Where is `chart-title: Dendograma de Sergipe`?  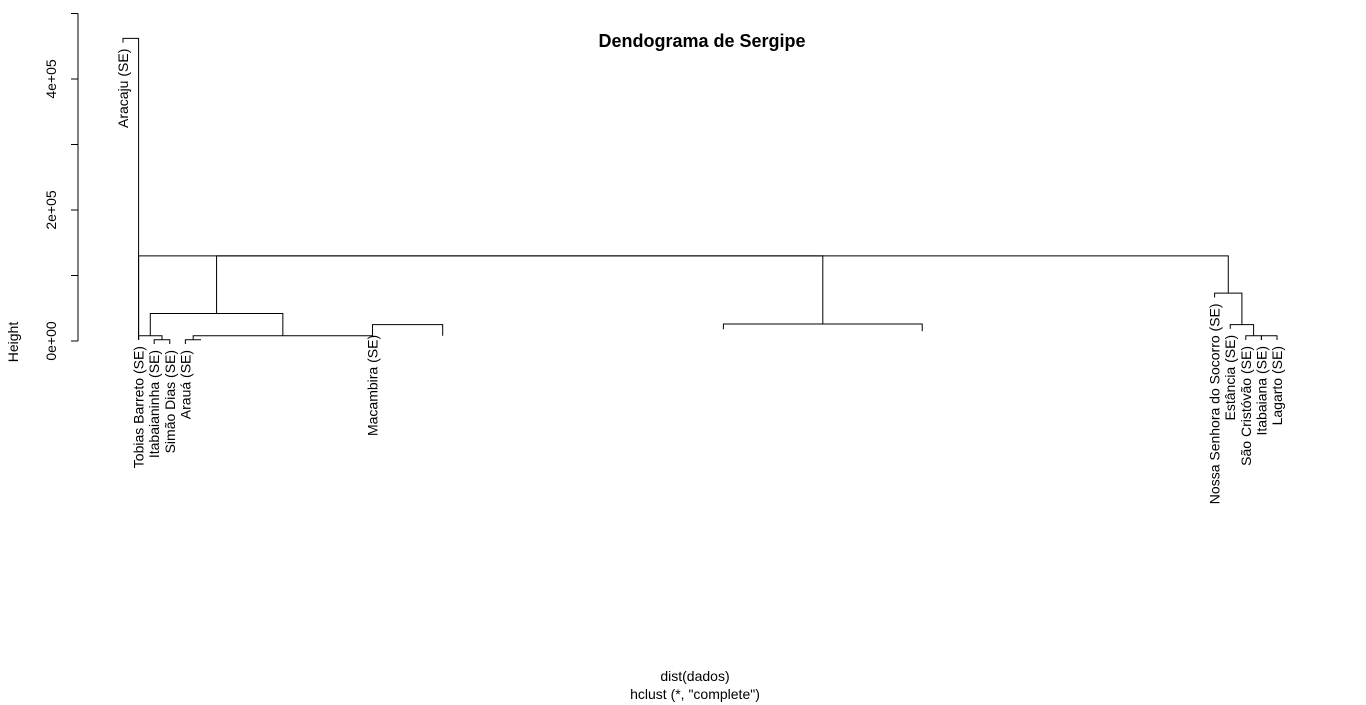
chart-title: Dendograma de Sergipe is located at coordinates (701, 41).